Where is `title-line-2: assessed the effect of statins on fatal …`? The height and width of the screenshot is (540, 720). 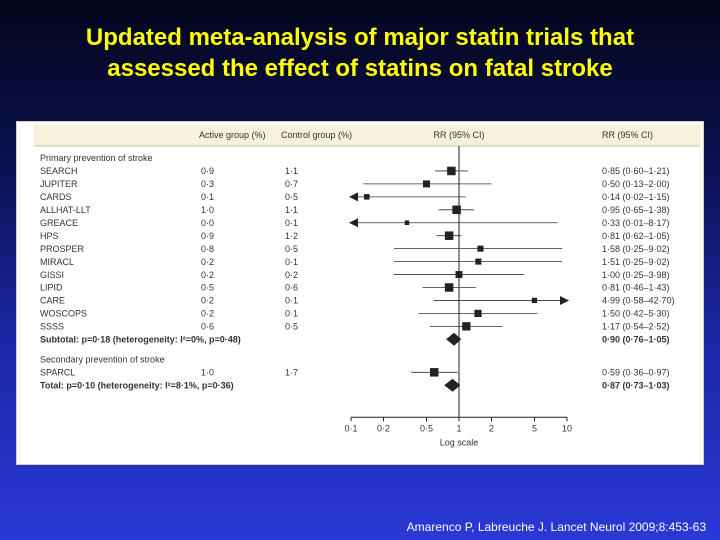
title-line-2: assessed the effect of statins on fatal … is located at coordinates (360, 68).